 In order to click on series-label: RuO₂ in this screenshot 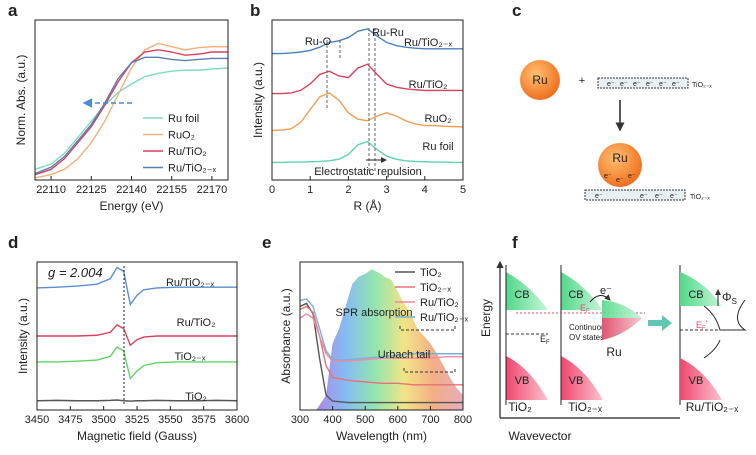, I will do `click(438, 119)`.